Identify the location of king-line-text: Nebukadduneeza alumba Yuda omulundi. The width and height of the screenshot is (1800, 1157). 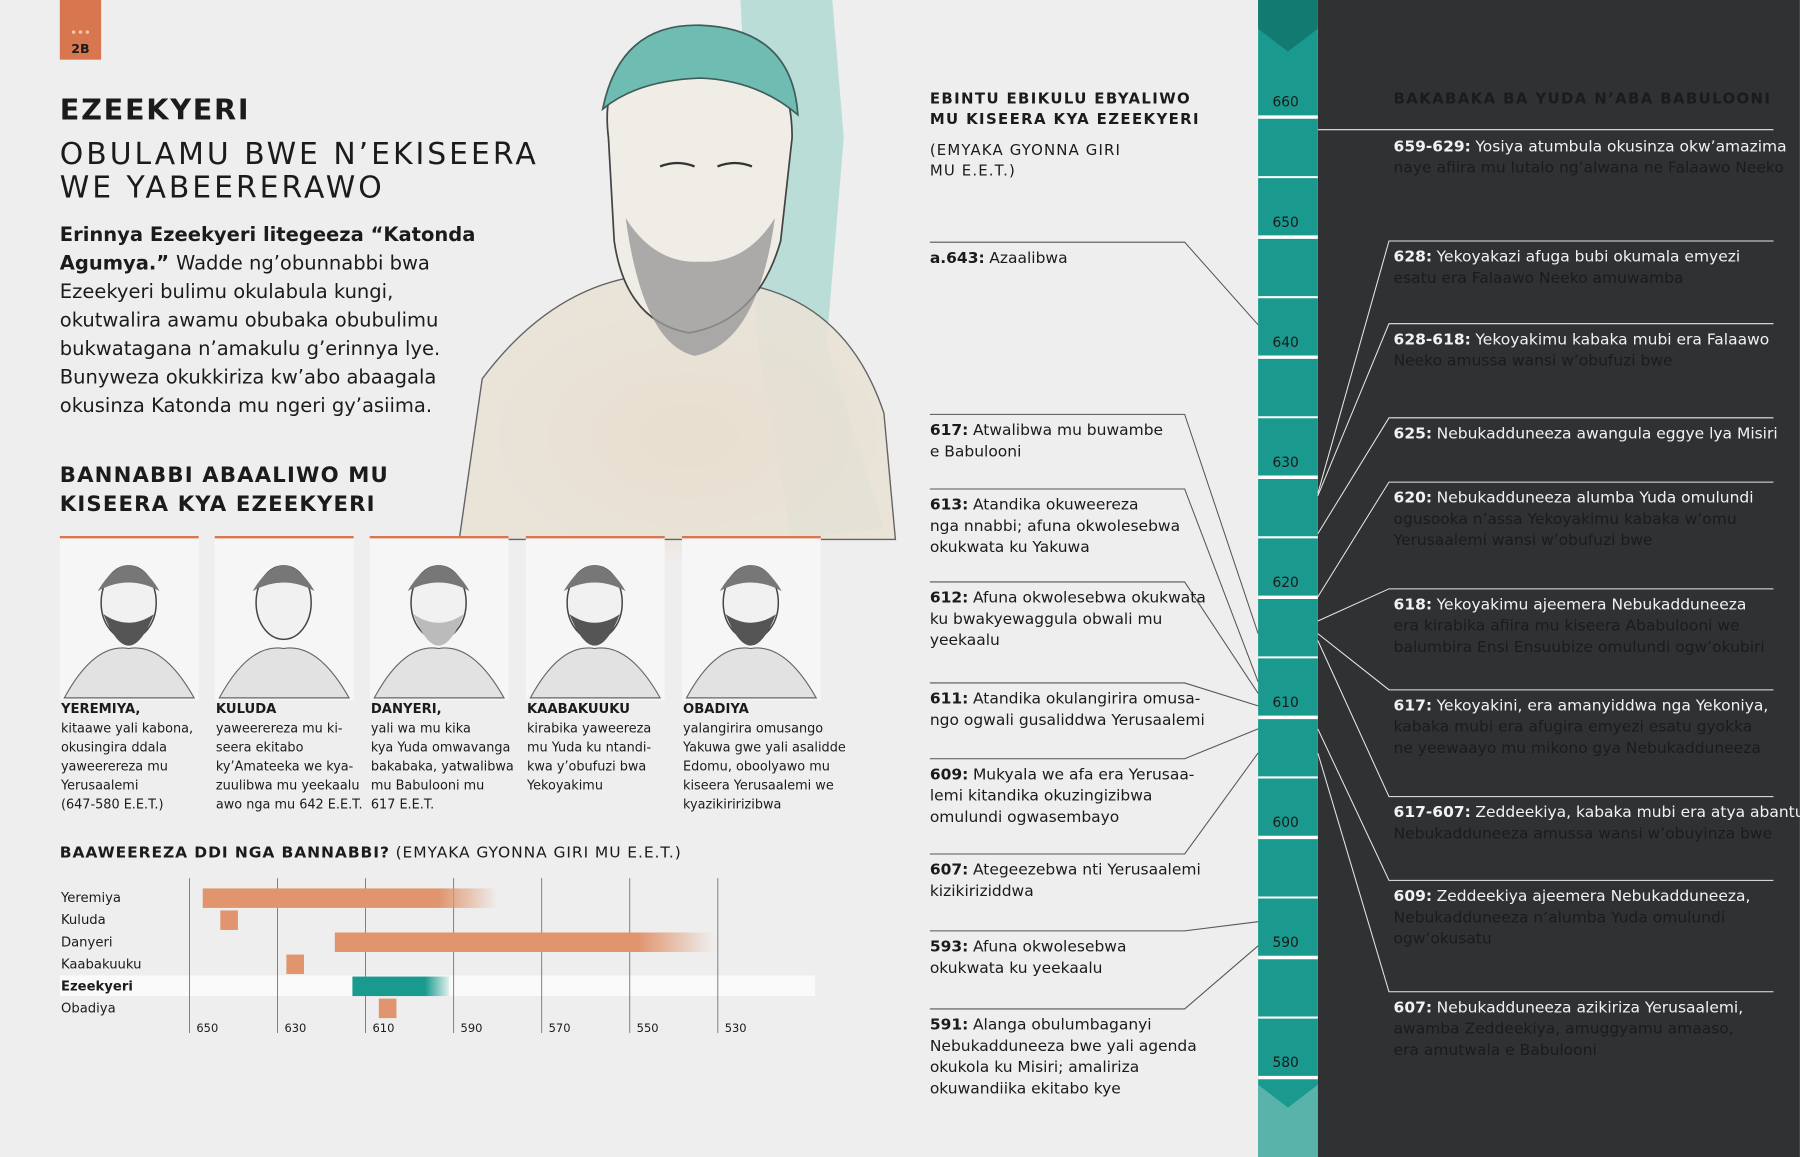
(1595, 498).